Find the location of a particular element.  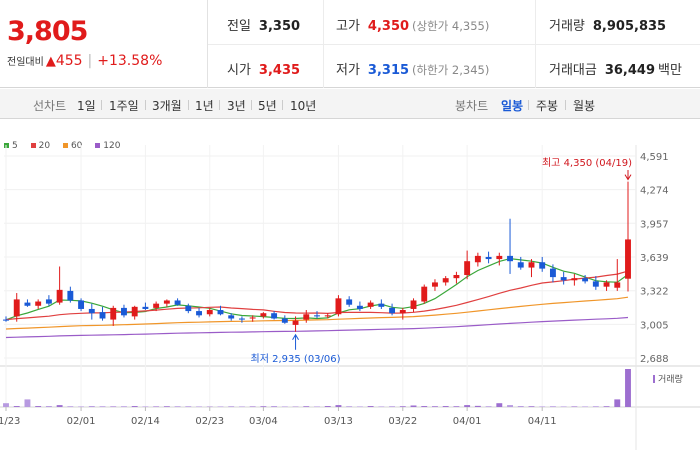

x-tick-label: 02/01 is located at coordinates (81, 421).